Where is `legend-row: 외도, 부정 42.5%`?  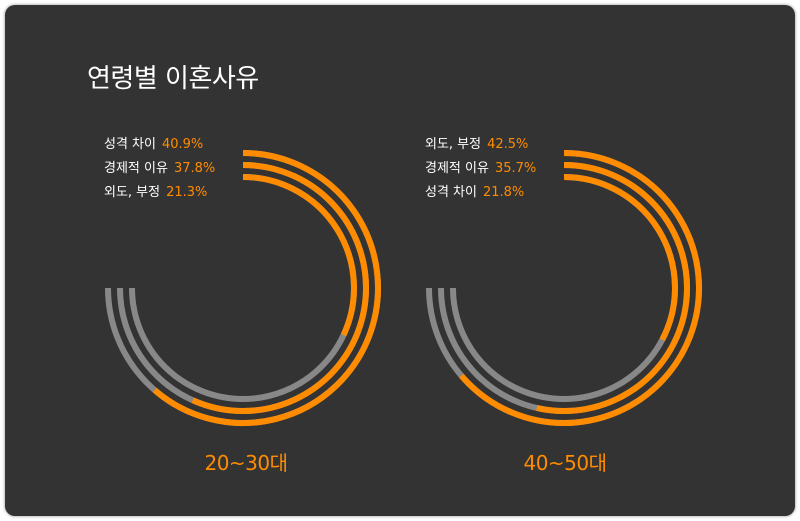
legend-row: 외도, 부정 42.5% is located at coordinates (476, 142).